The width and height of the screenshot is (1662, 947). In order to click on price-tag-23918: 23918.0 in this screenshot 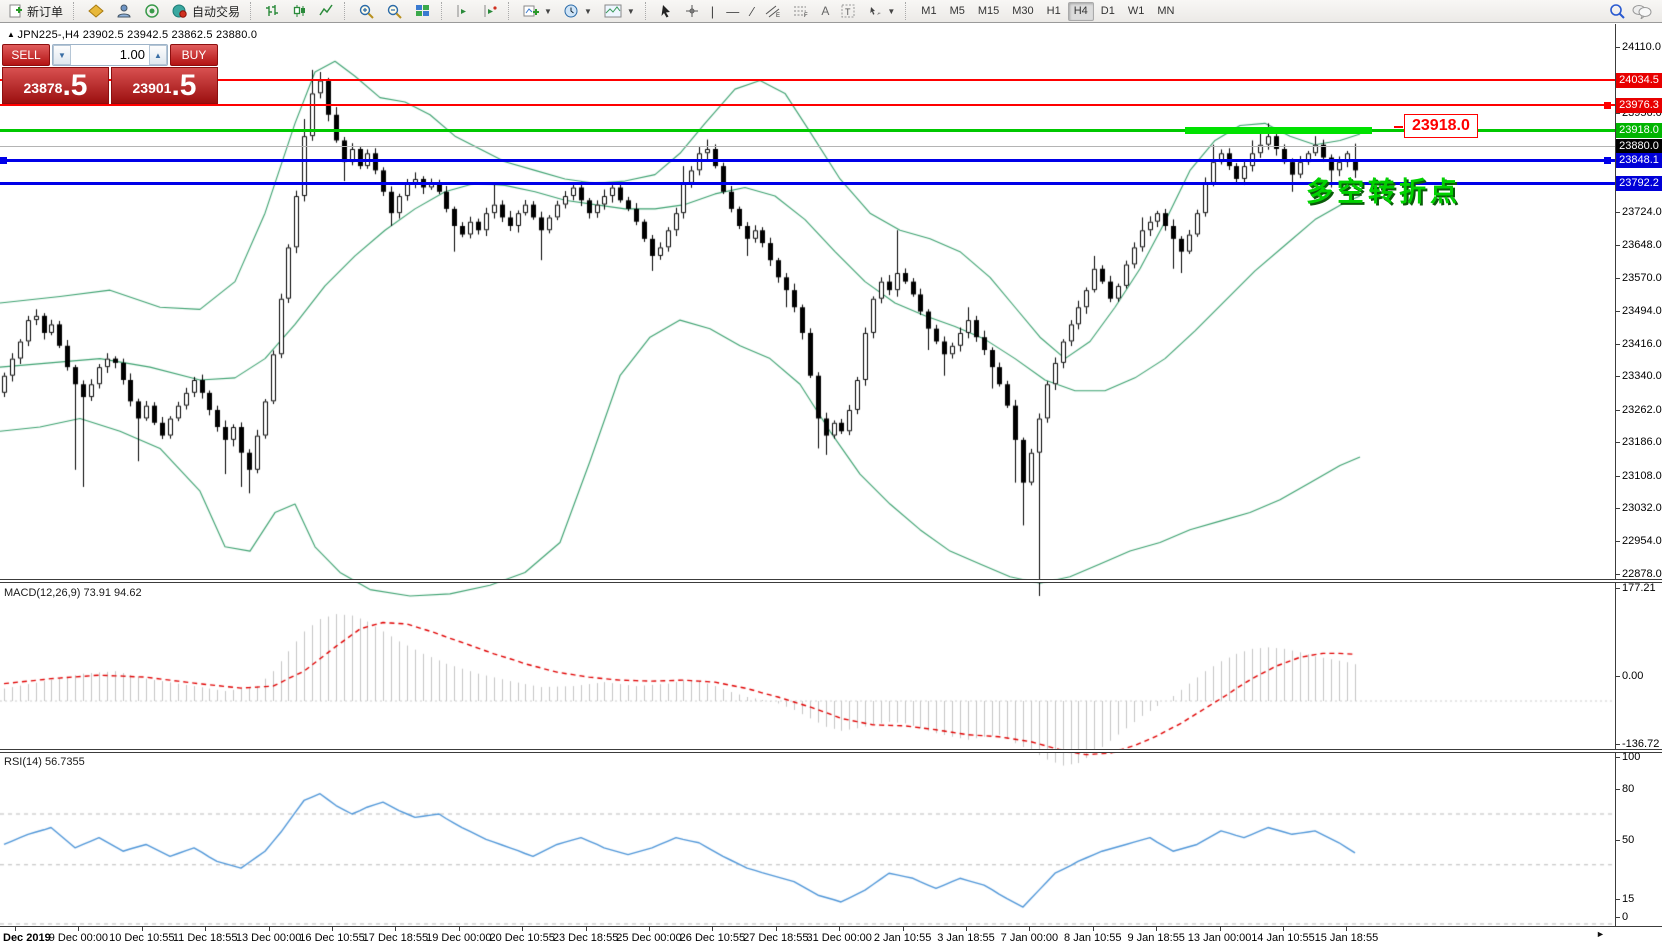, I will do `click(1441, 126)`.